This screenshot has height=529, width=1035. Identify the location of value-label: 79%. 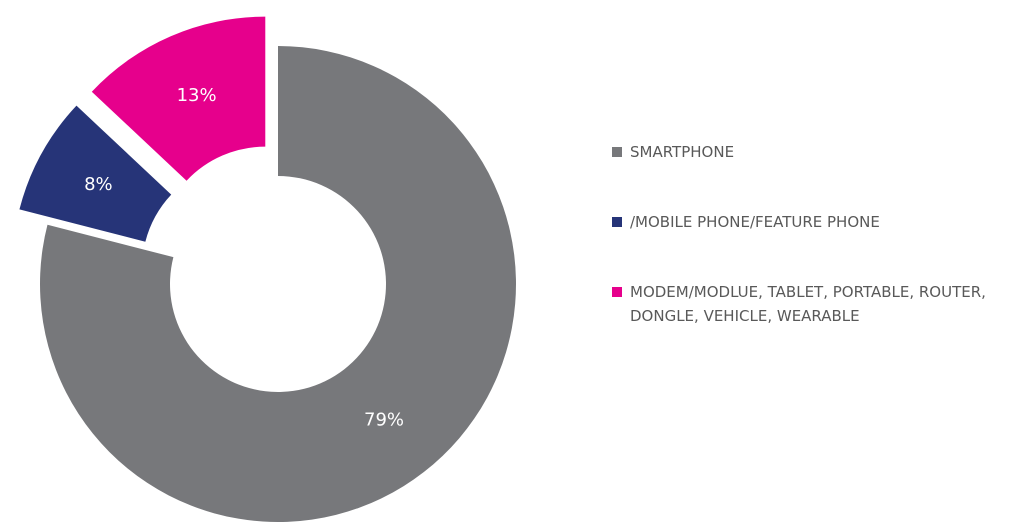
(384, 420).